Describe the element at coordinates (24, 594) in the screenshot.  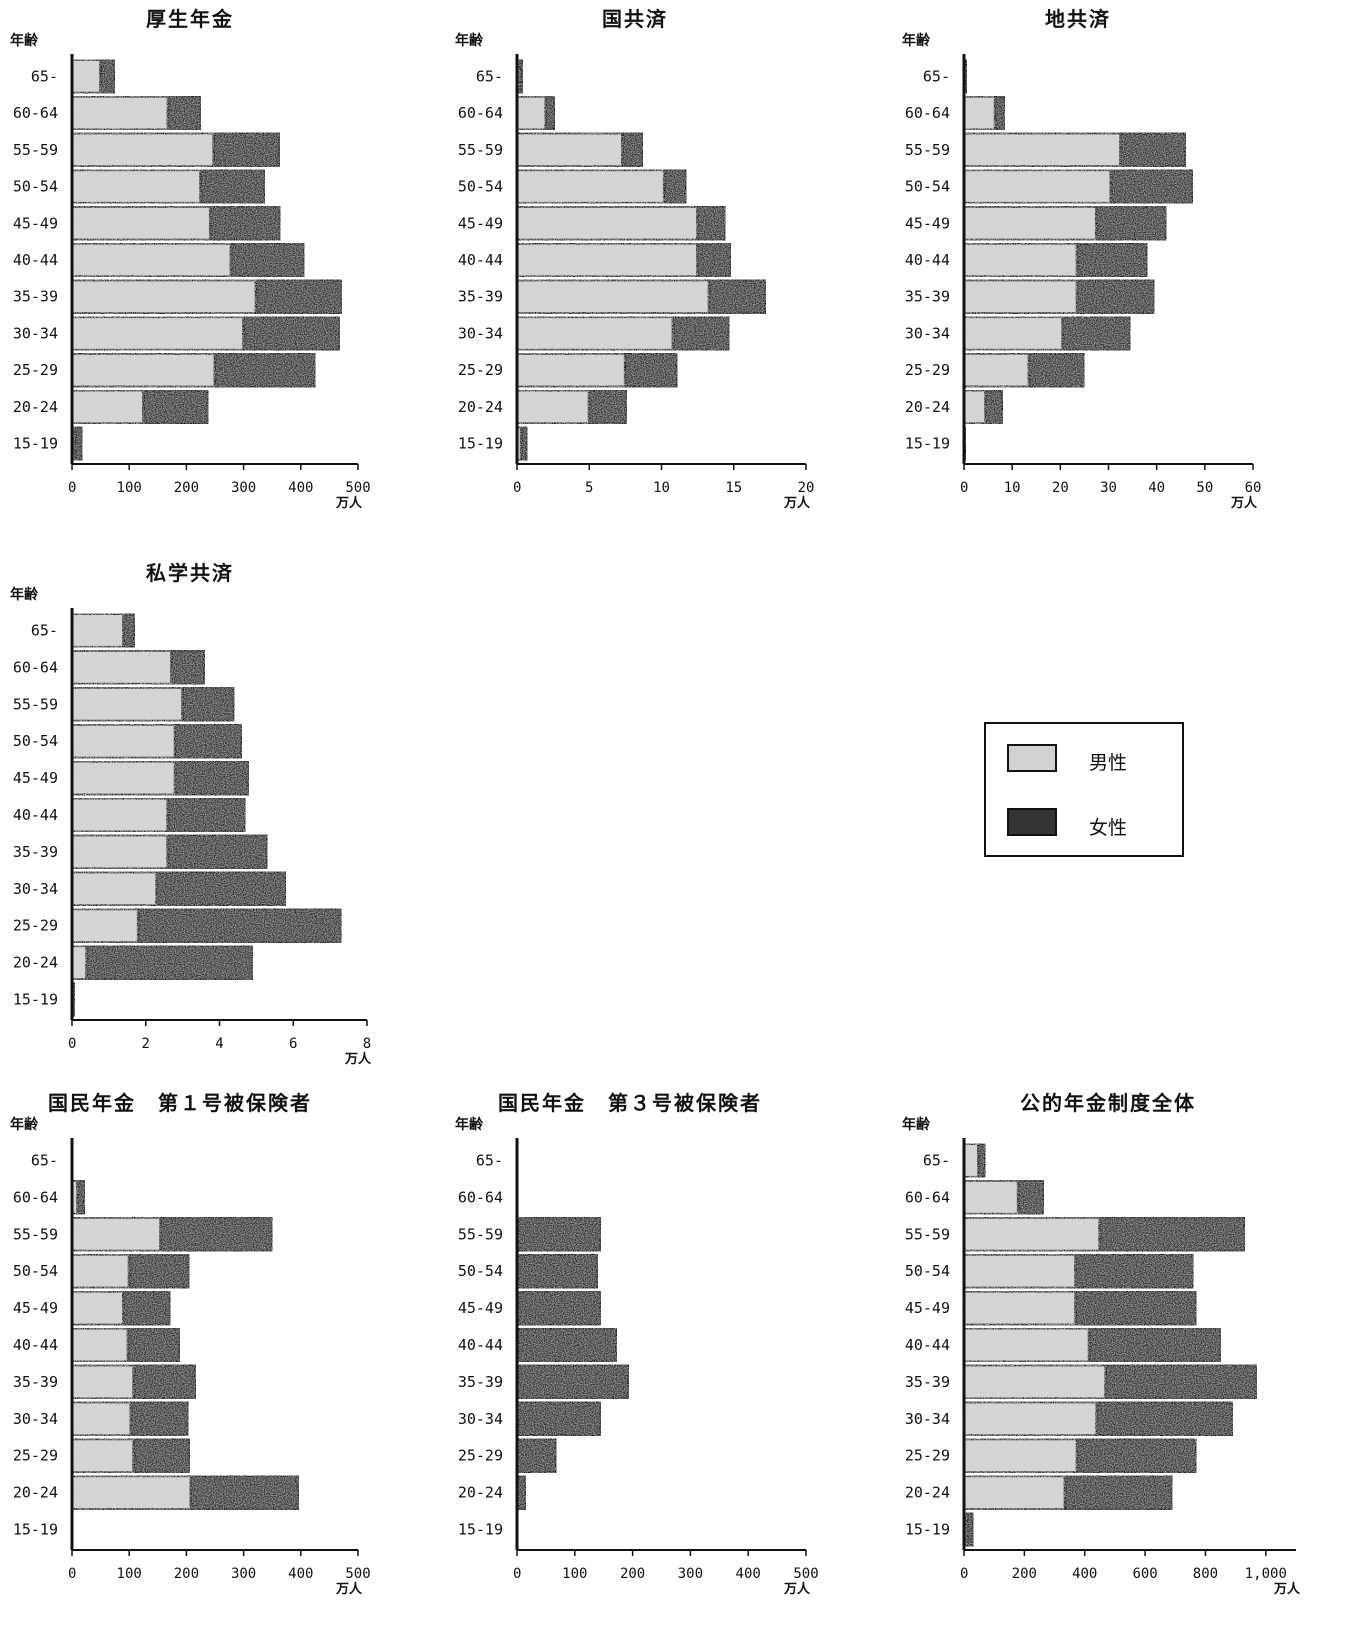
I see `age-axis-header: 年齢` at that location.